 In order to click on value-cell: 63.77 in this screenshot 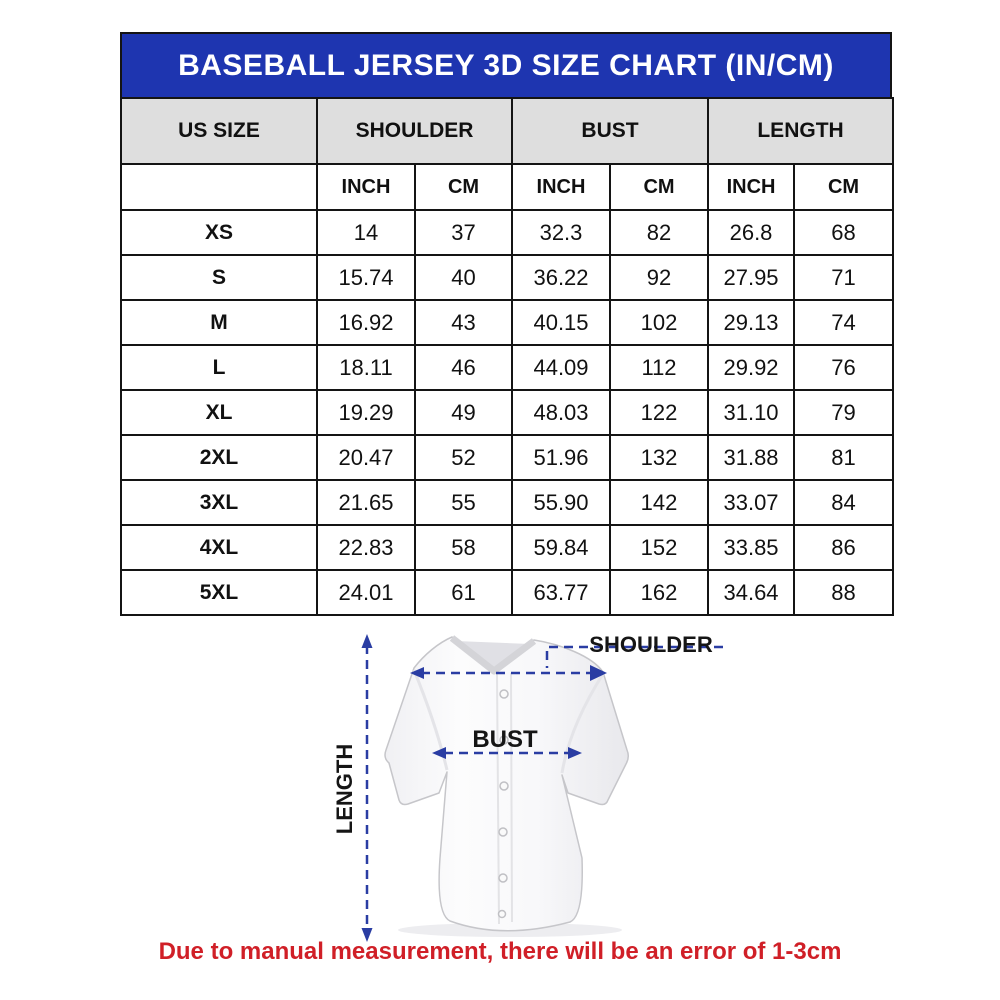, I will do `click(561, 592)`.